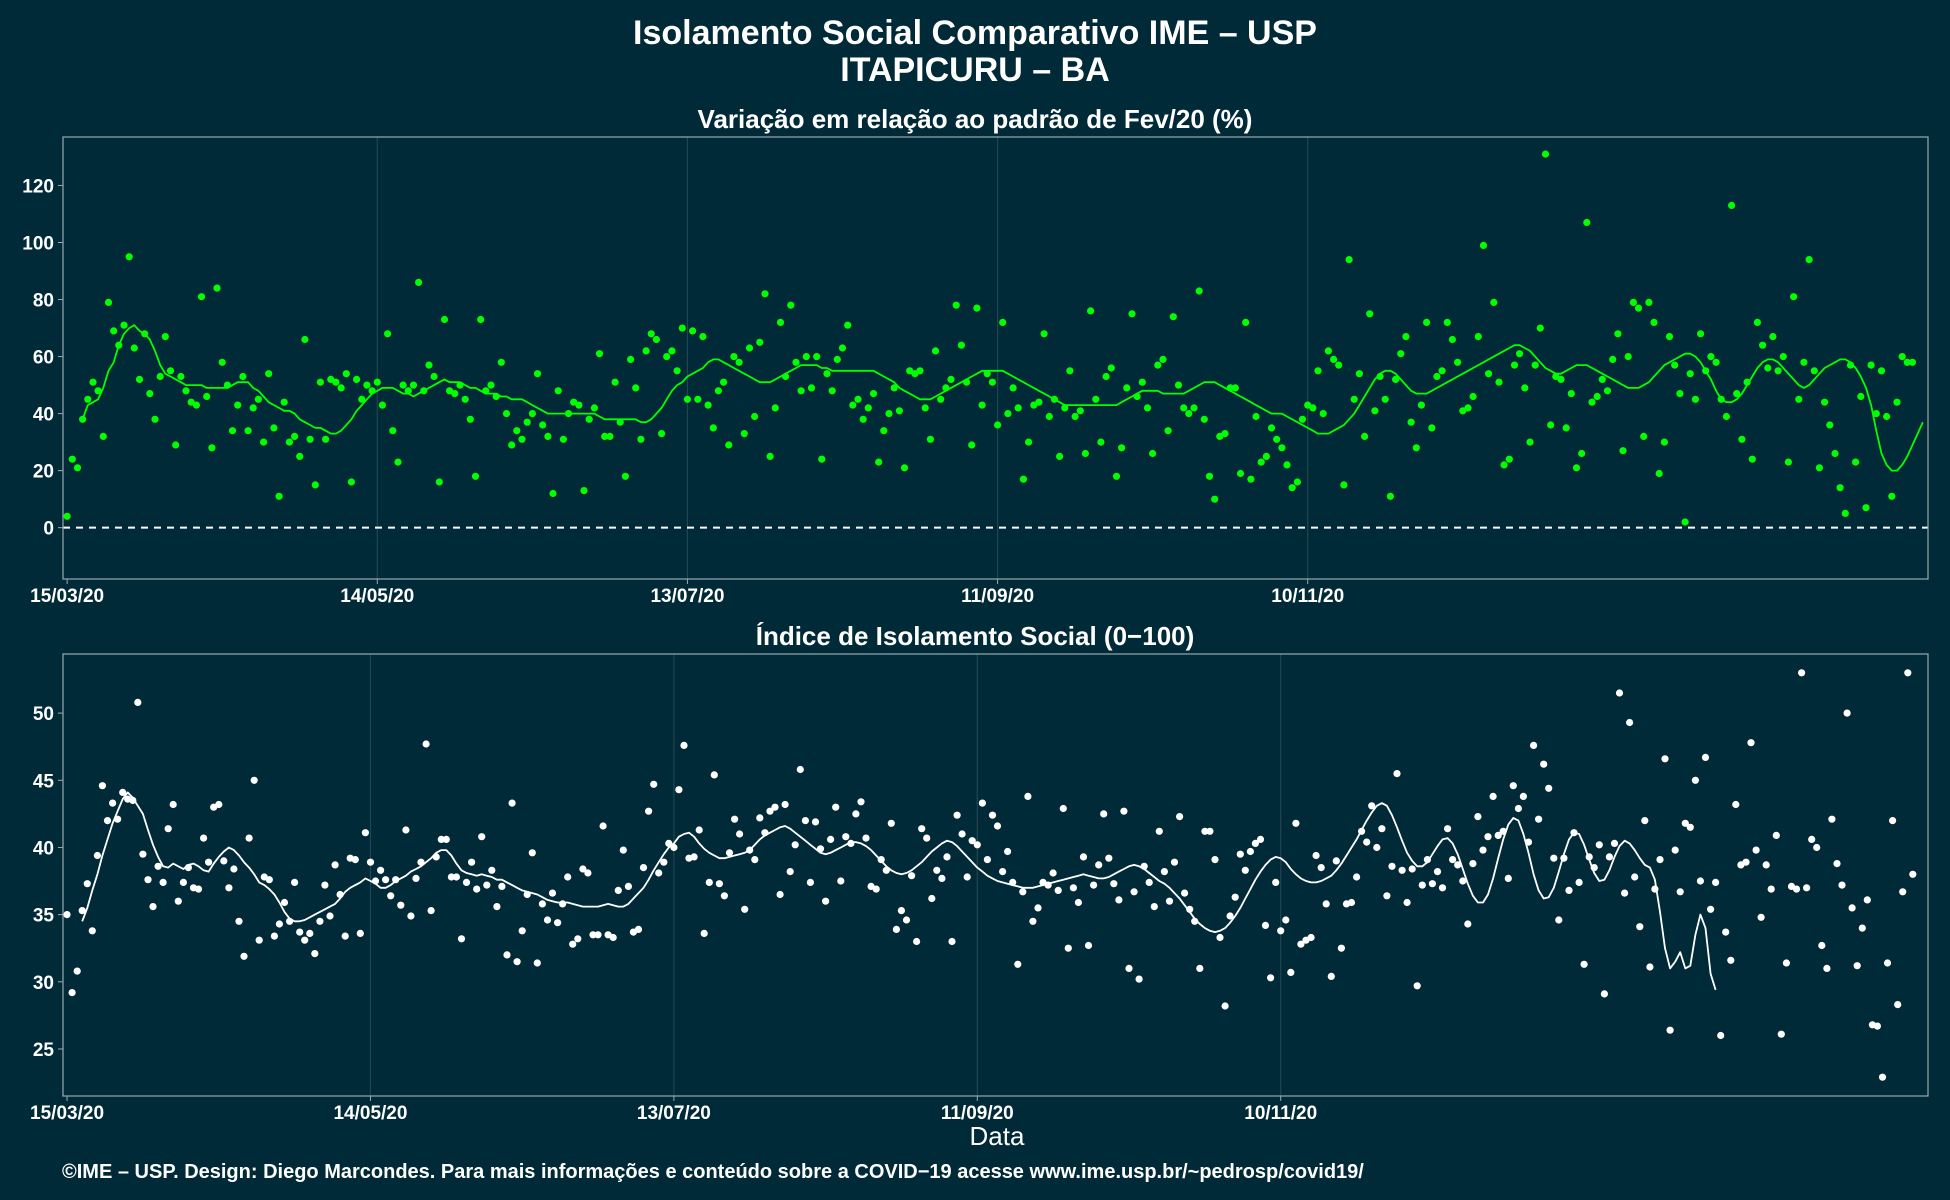 The width and height of the screenshot is (1950, 1200). I want to click on panel2-y-tick-label: 50, so click(43, 714).